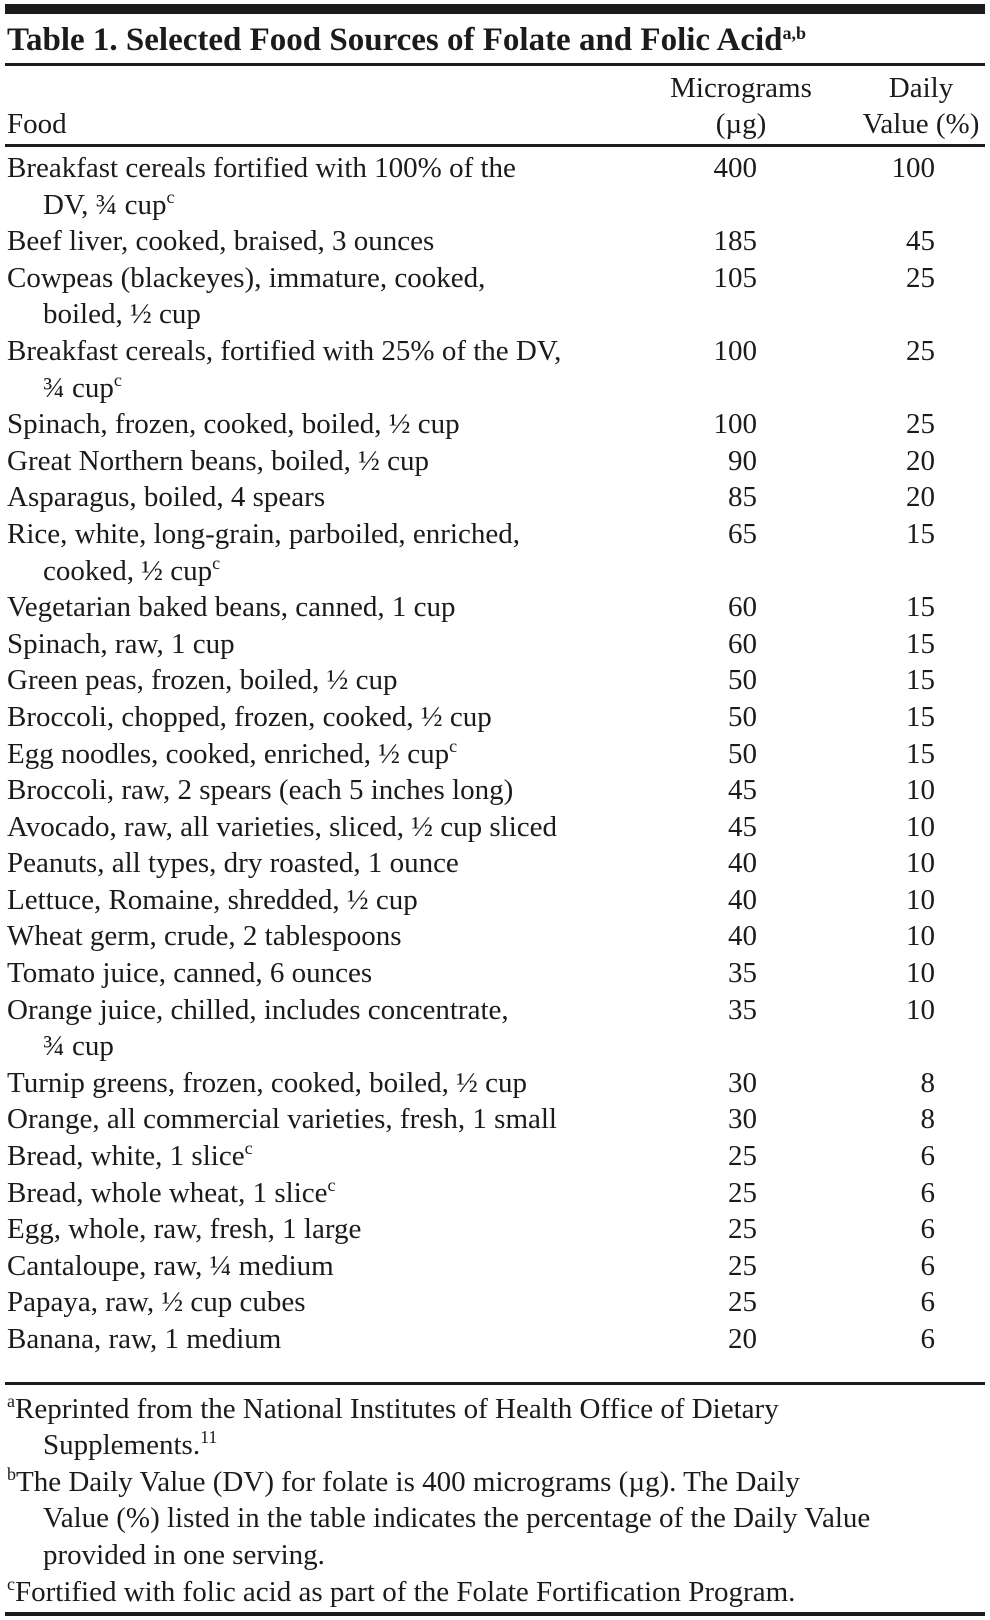 The height and width of the screenshot is (1620, 990). What do you see at coordinates (920, 460) in the screenshot?
I see `daily-value: 20` at bounding box center [920, 460].